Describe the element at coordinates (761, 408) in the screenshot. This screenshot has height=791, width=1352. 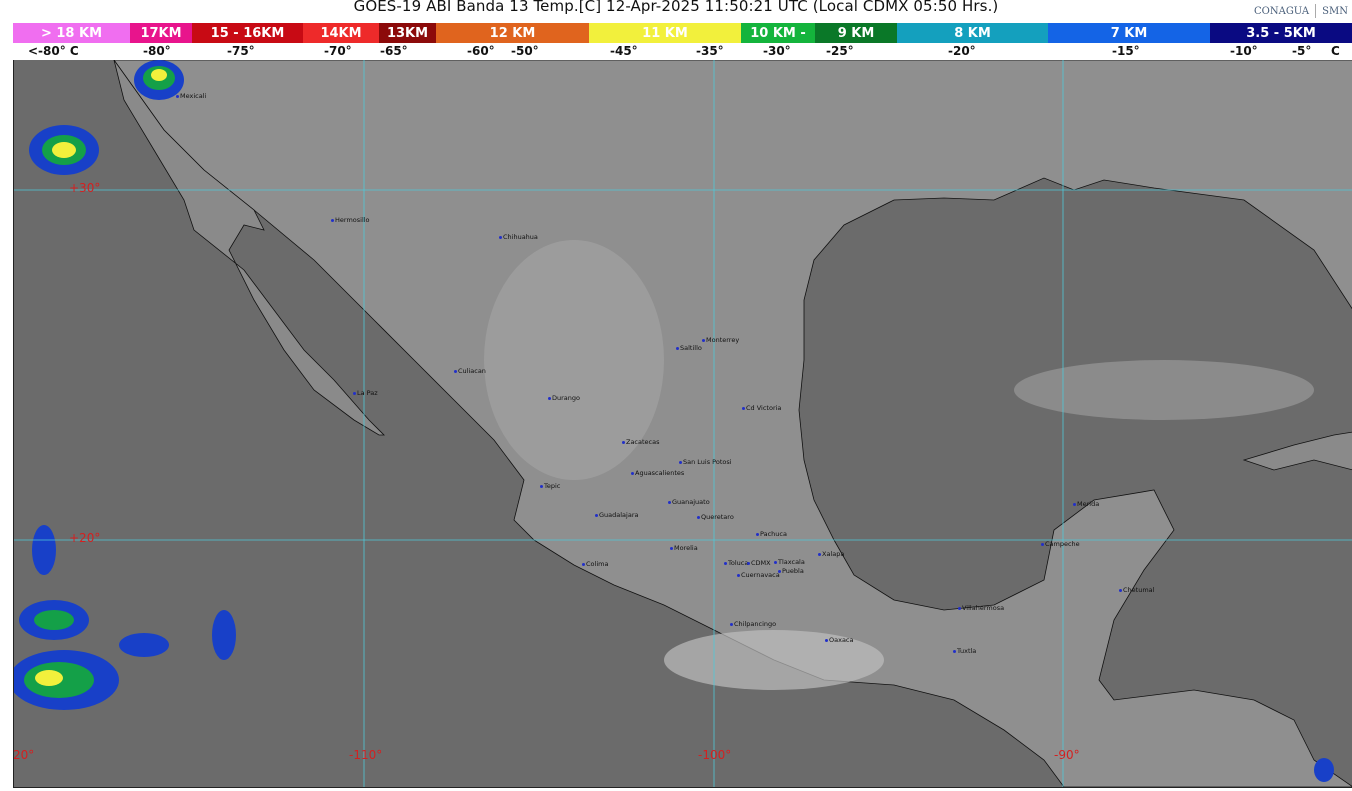
I see `city-label: Cd Victoria` at that location.